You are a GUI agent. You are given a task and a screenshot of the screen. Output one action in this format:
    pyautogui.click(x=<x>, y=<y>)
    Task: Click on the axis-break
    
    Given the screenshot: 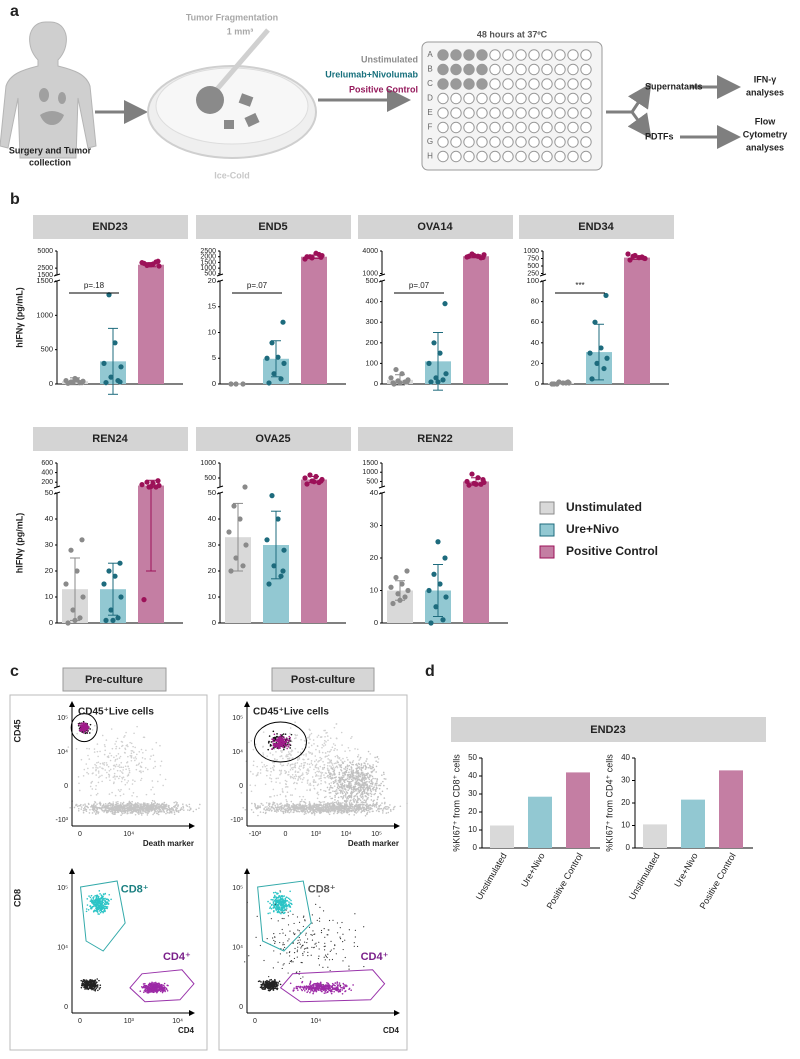 What is the action you would take?
    pyautogui.click(x=220, y=487)
    